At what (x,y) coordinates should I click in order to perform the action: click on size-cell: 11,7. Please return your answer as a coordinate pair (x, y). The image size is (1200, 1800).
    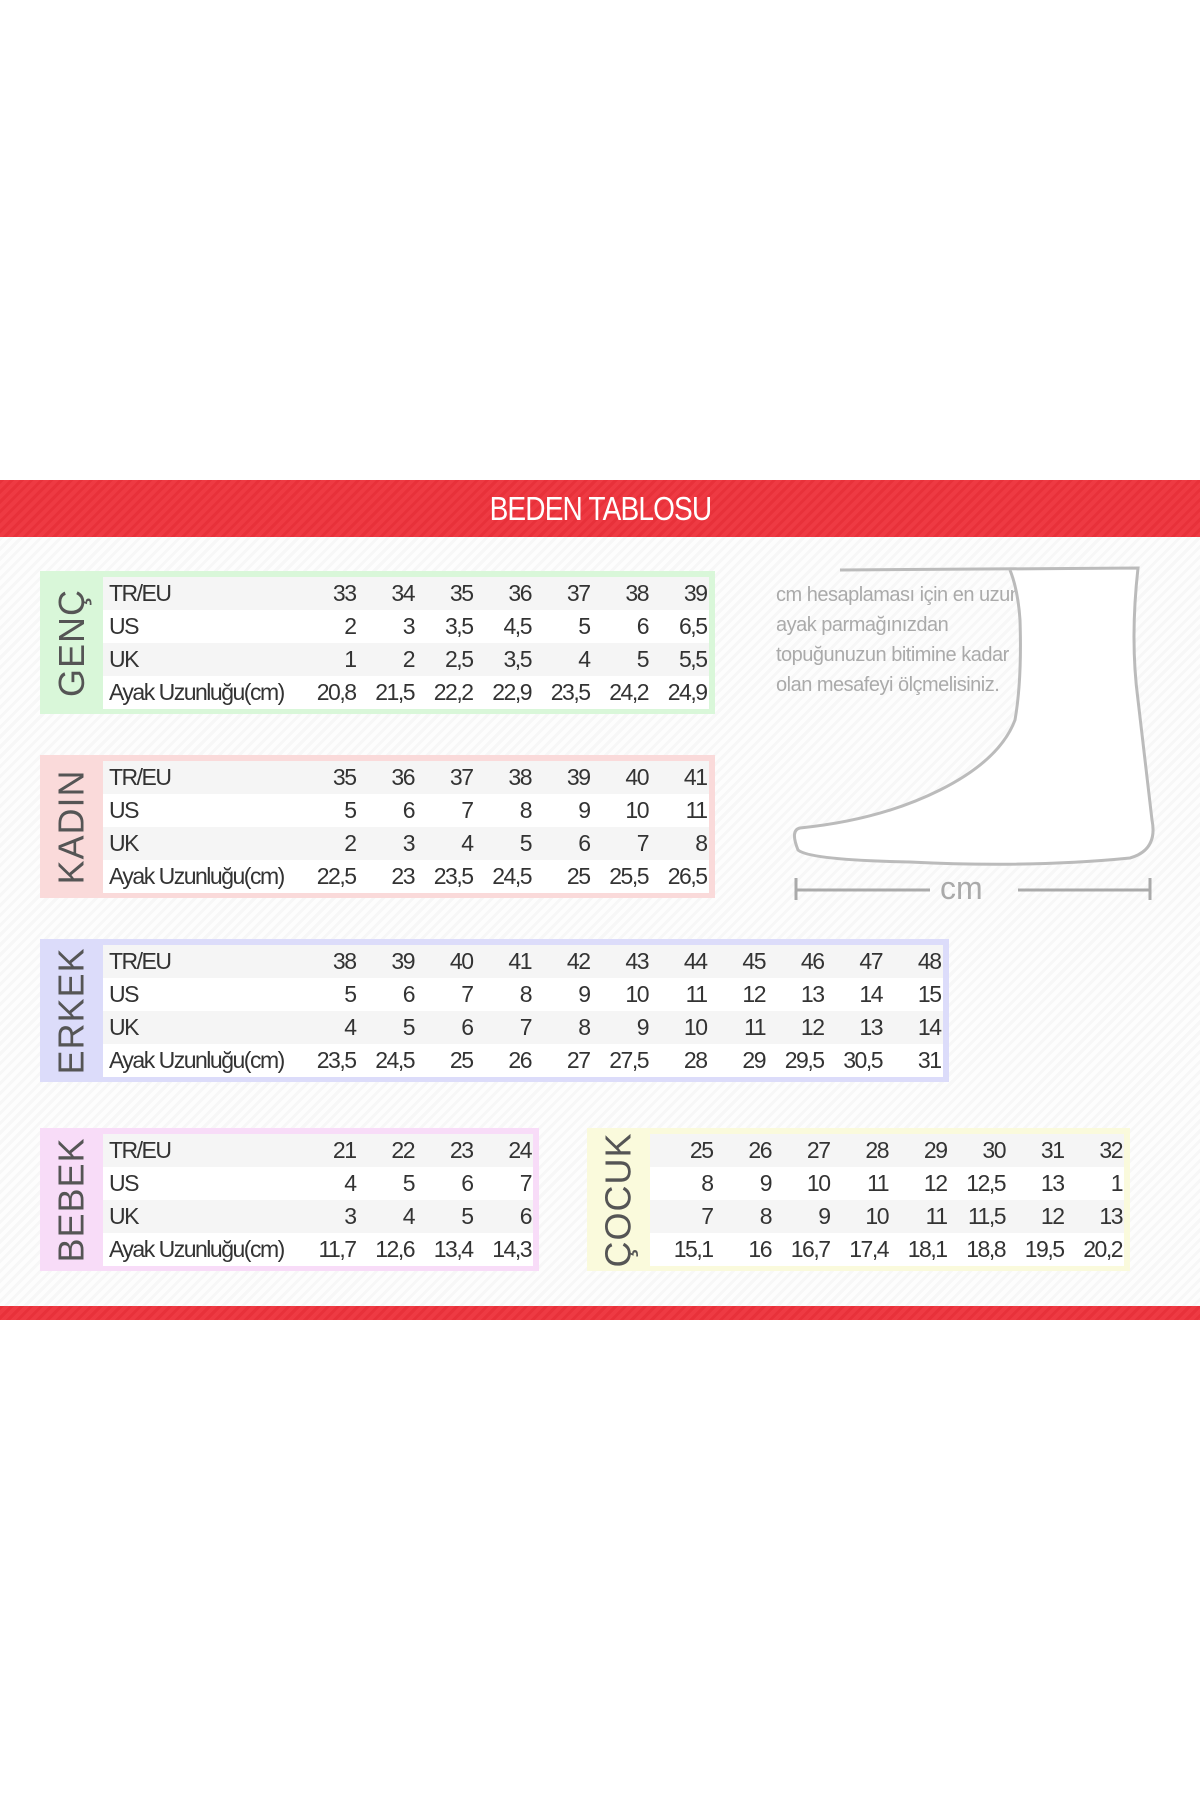
    Looking at the image, I should click on (337, 1249).